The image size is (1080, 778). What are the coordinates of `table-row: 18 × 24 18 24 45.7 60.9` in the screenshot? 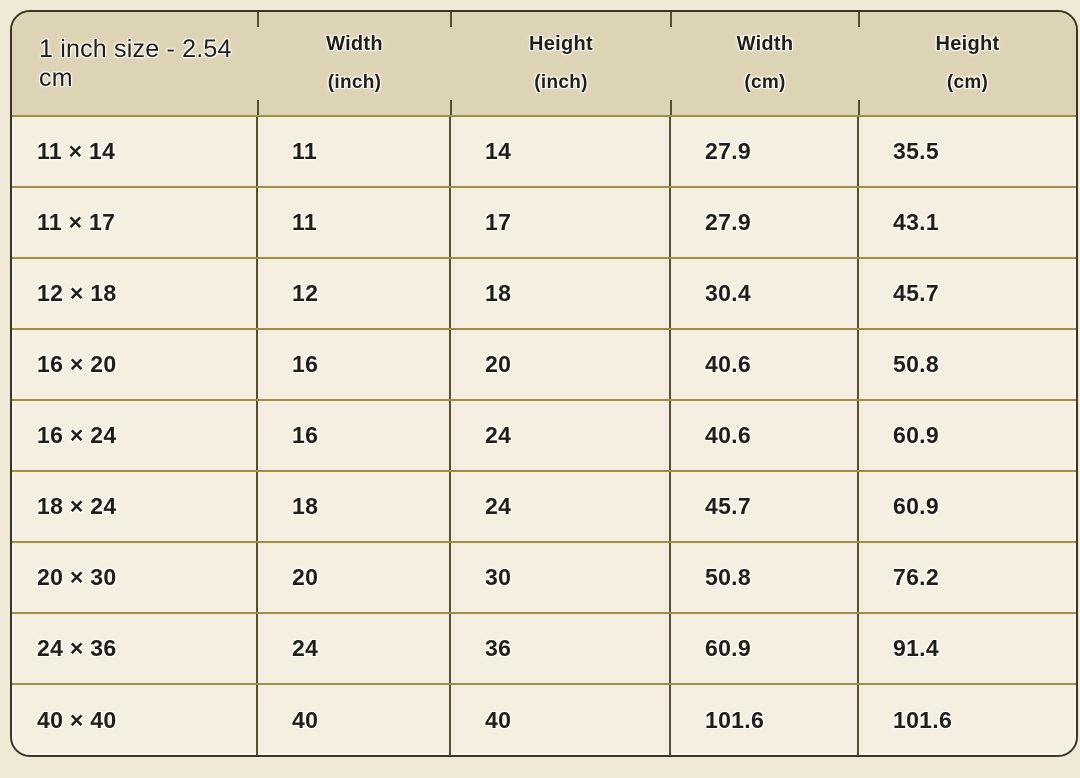 It's located at (544, 507).